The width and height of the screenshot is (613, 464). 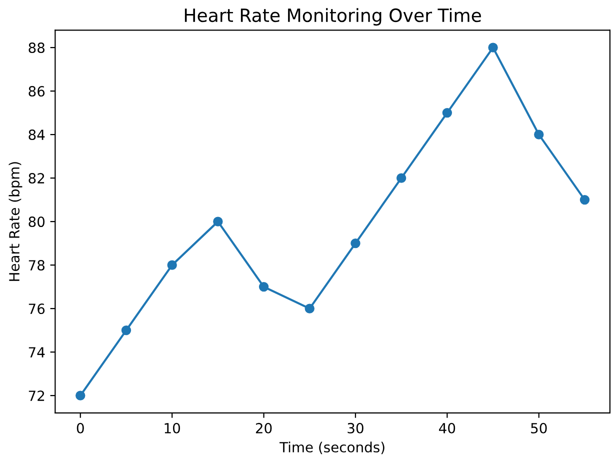 I want to click on y-tick-label: 78, so click(x=36, y=265).